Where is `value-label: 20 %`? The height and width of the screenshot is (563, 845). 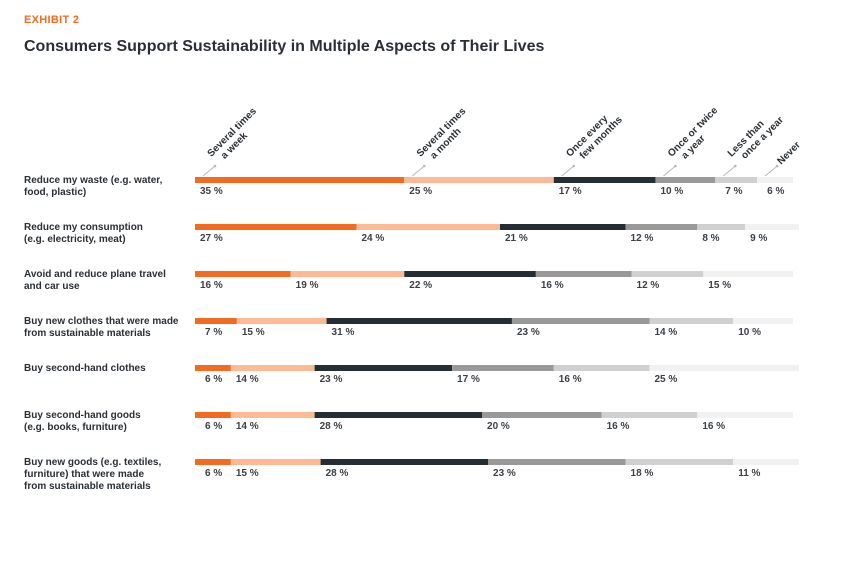
value-label: 20 % is located at coordinates (498, 426).